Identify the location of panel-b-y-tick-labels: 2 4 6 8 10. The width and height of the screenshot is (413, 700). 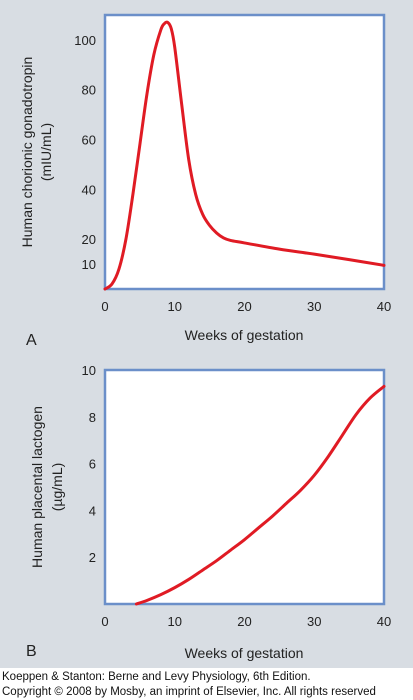
(89, 464).